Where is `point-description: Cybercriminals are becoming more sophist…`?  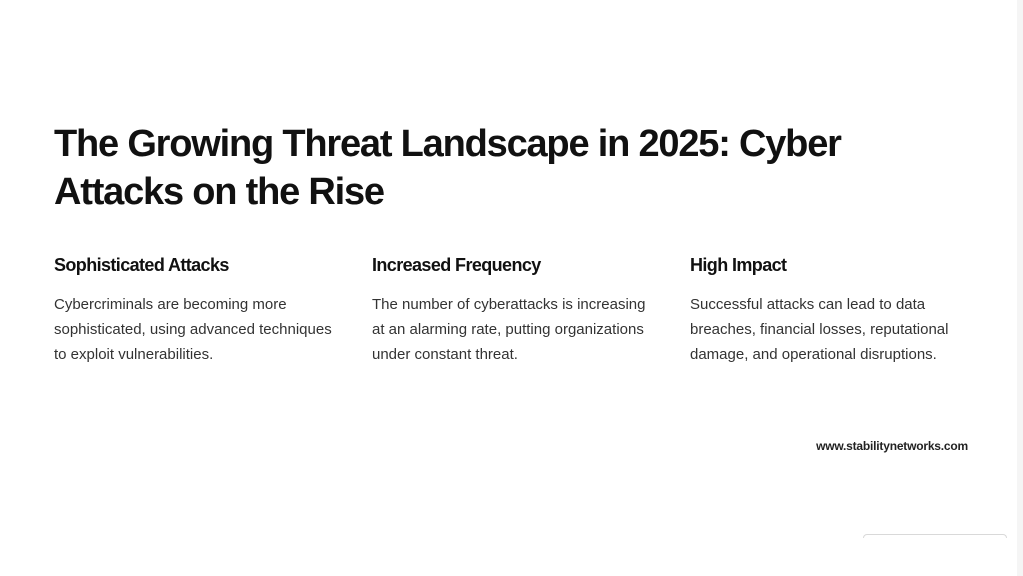
point-description: Cybercriminals are becoming more sophist… is located at coordinates (193, 329).